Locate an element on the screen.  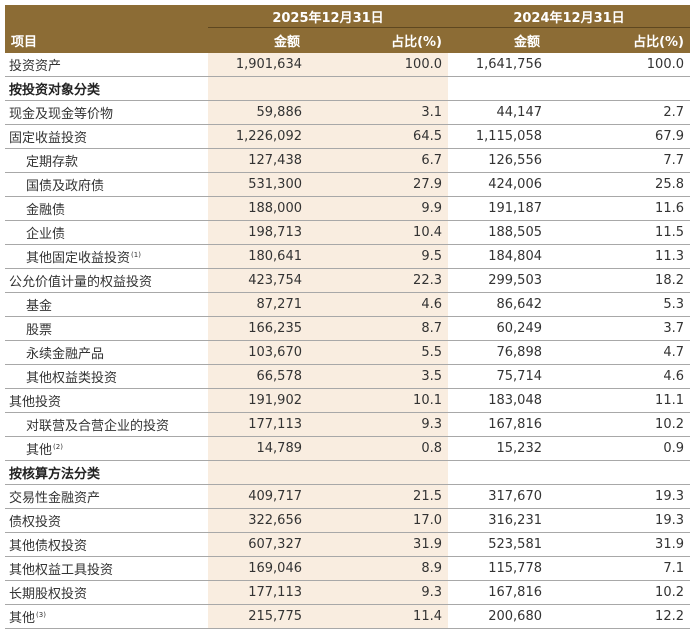
row-label: 定期存款 is located at coordinates (52, 162).